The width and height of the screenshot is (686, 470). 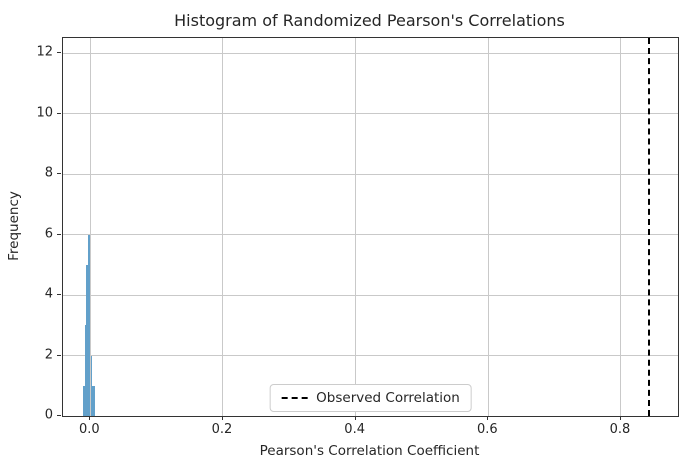 What do you see at coordinates (48, 234) in the screenshot?
I see `y-tick-label: 6` at bounding box center [48, 234].